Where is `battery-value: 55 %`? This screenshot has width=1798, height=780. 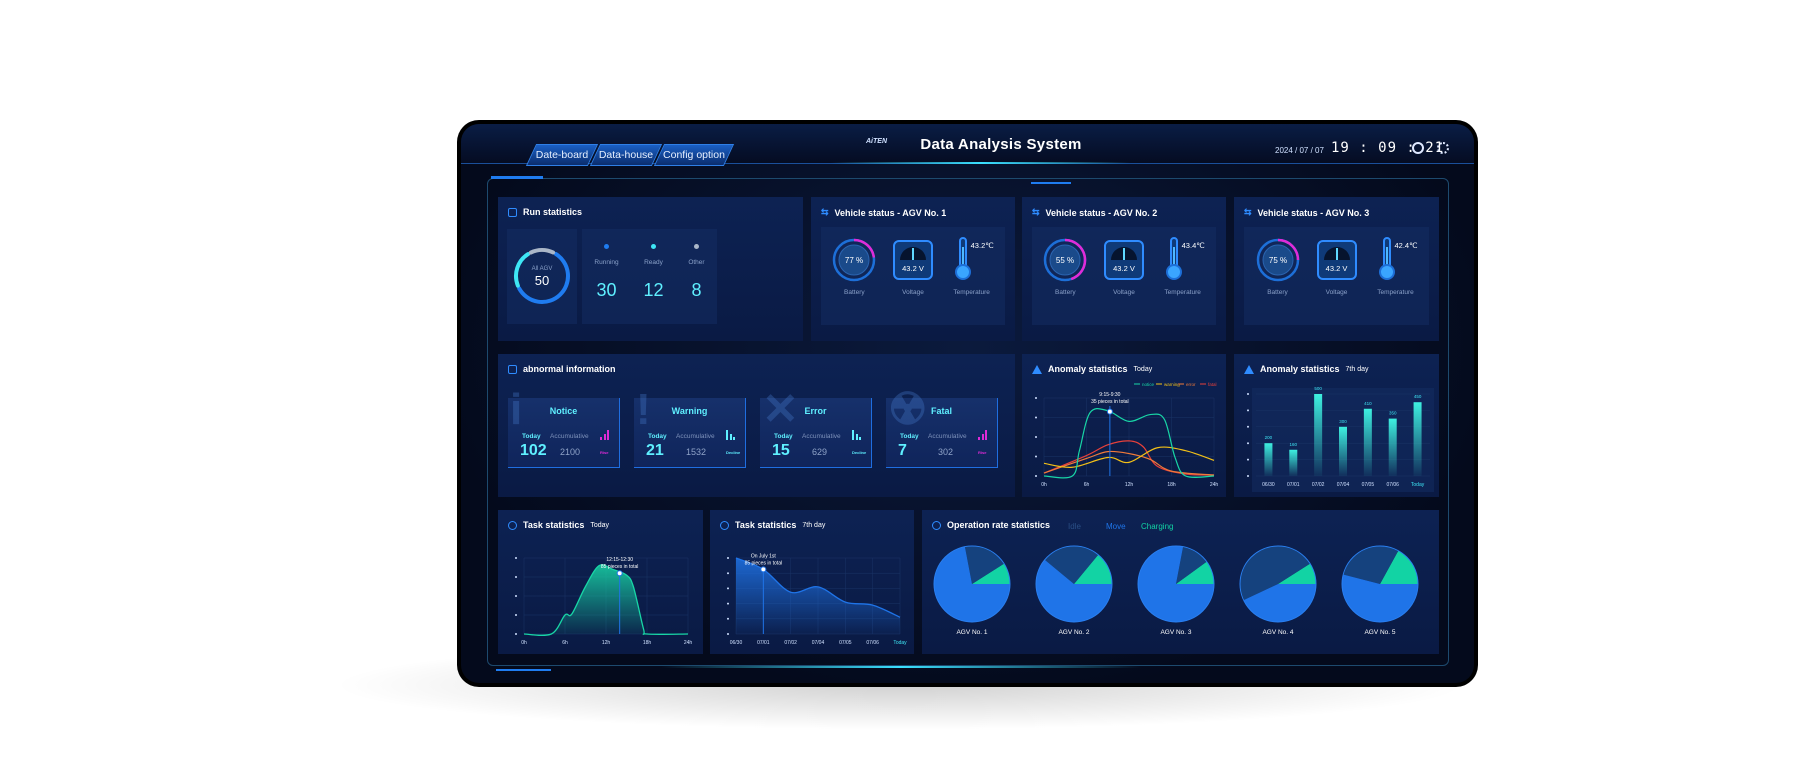
battery-value: 55 % is located at coordinates (1065, 260).